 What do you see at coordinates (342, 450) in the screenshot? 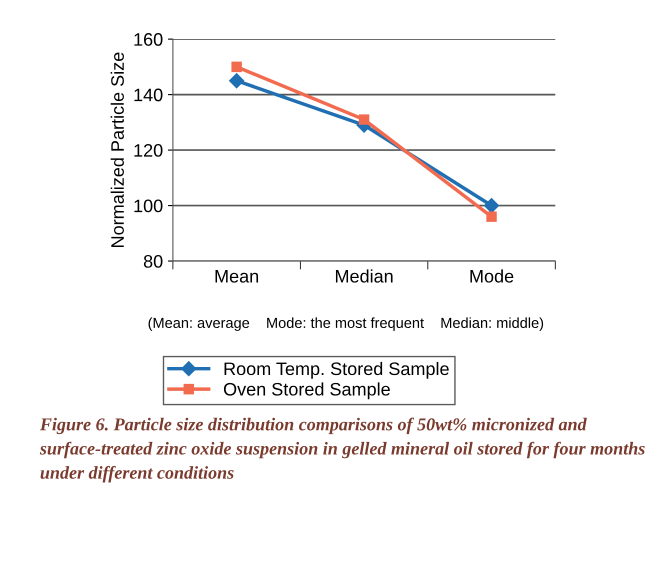
I see `caption: Figure 6. Particle size distribution comparisons of 50wt% micronized and surface-treated zinc oxide suspension in gelled mineral oil stored for four months under different conditions` at bounding box center [342, 450].